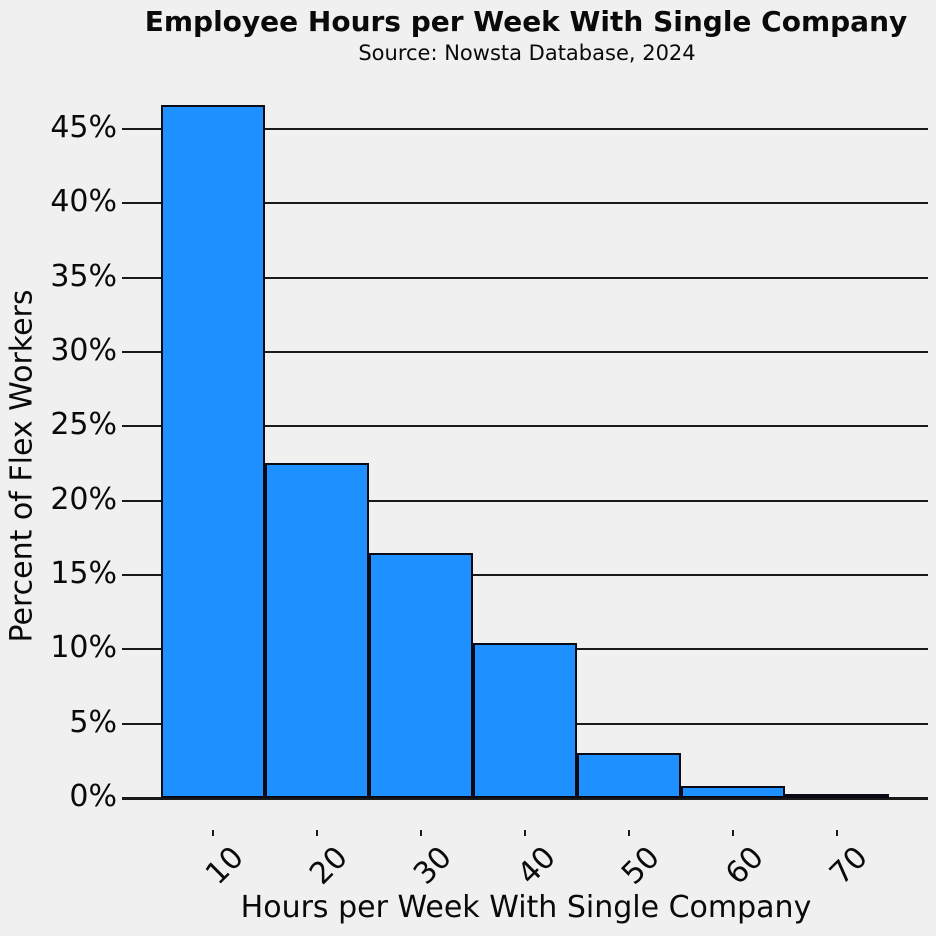 The image size is (936, 936). Describe the element at coordinates (83, 573) in the screenshot. I see `y-tick-label: 15%` at that location.